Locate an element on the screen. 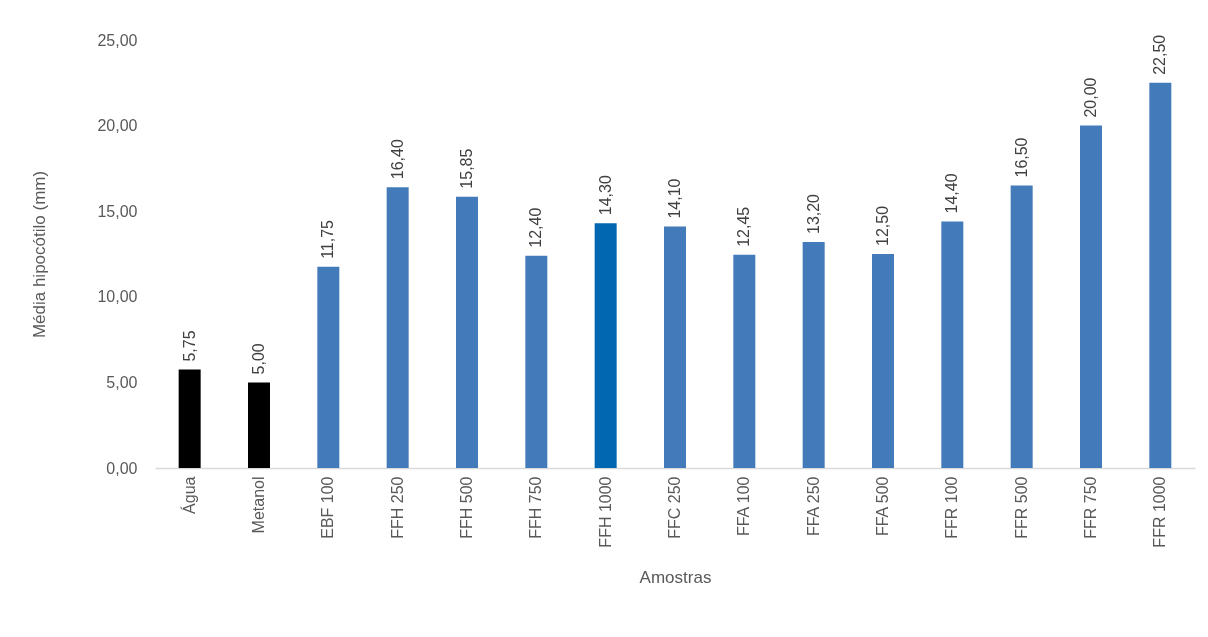  data-label: 5,00 is located at coordinates (258, 359).